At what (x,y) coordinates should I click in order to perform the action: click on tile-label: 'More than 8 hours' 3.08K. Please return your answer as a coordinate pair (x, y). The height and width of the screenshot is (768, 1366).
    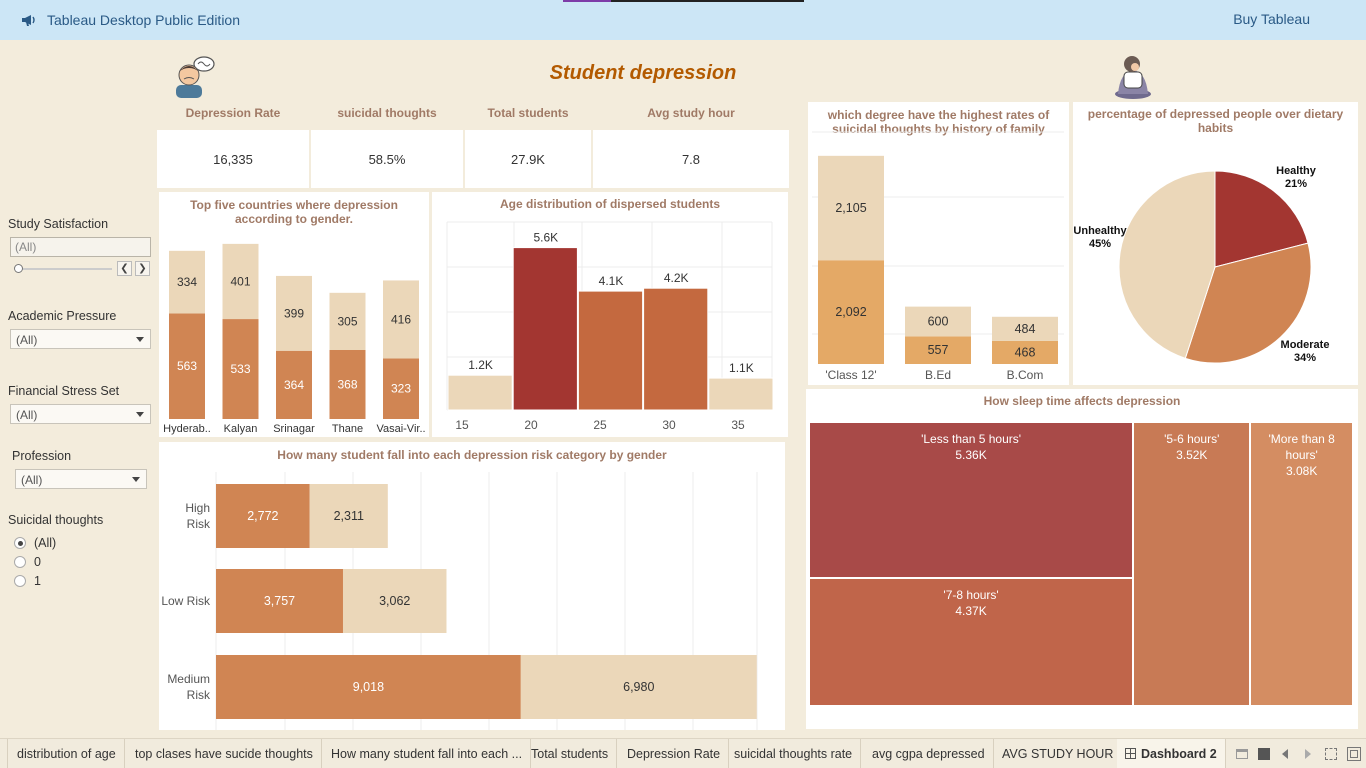
    Looking at the image, I should click on (1301, 455).